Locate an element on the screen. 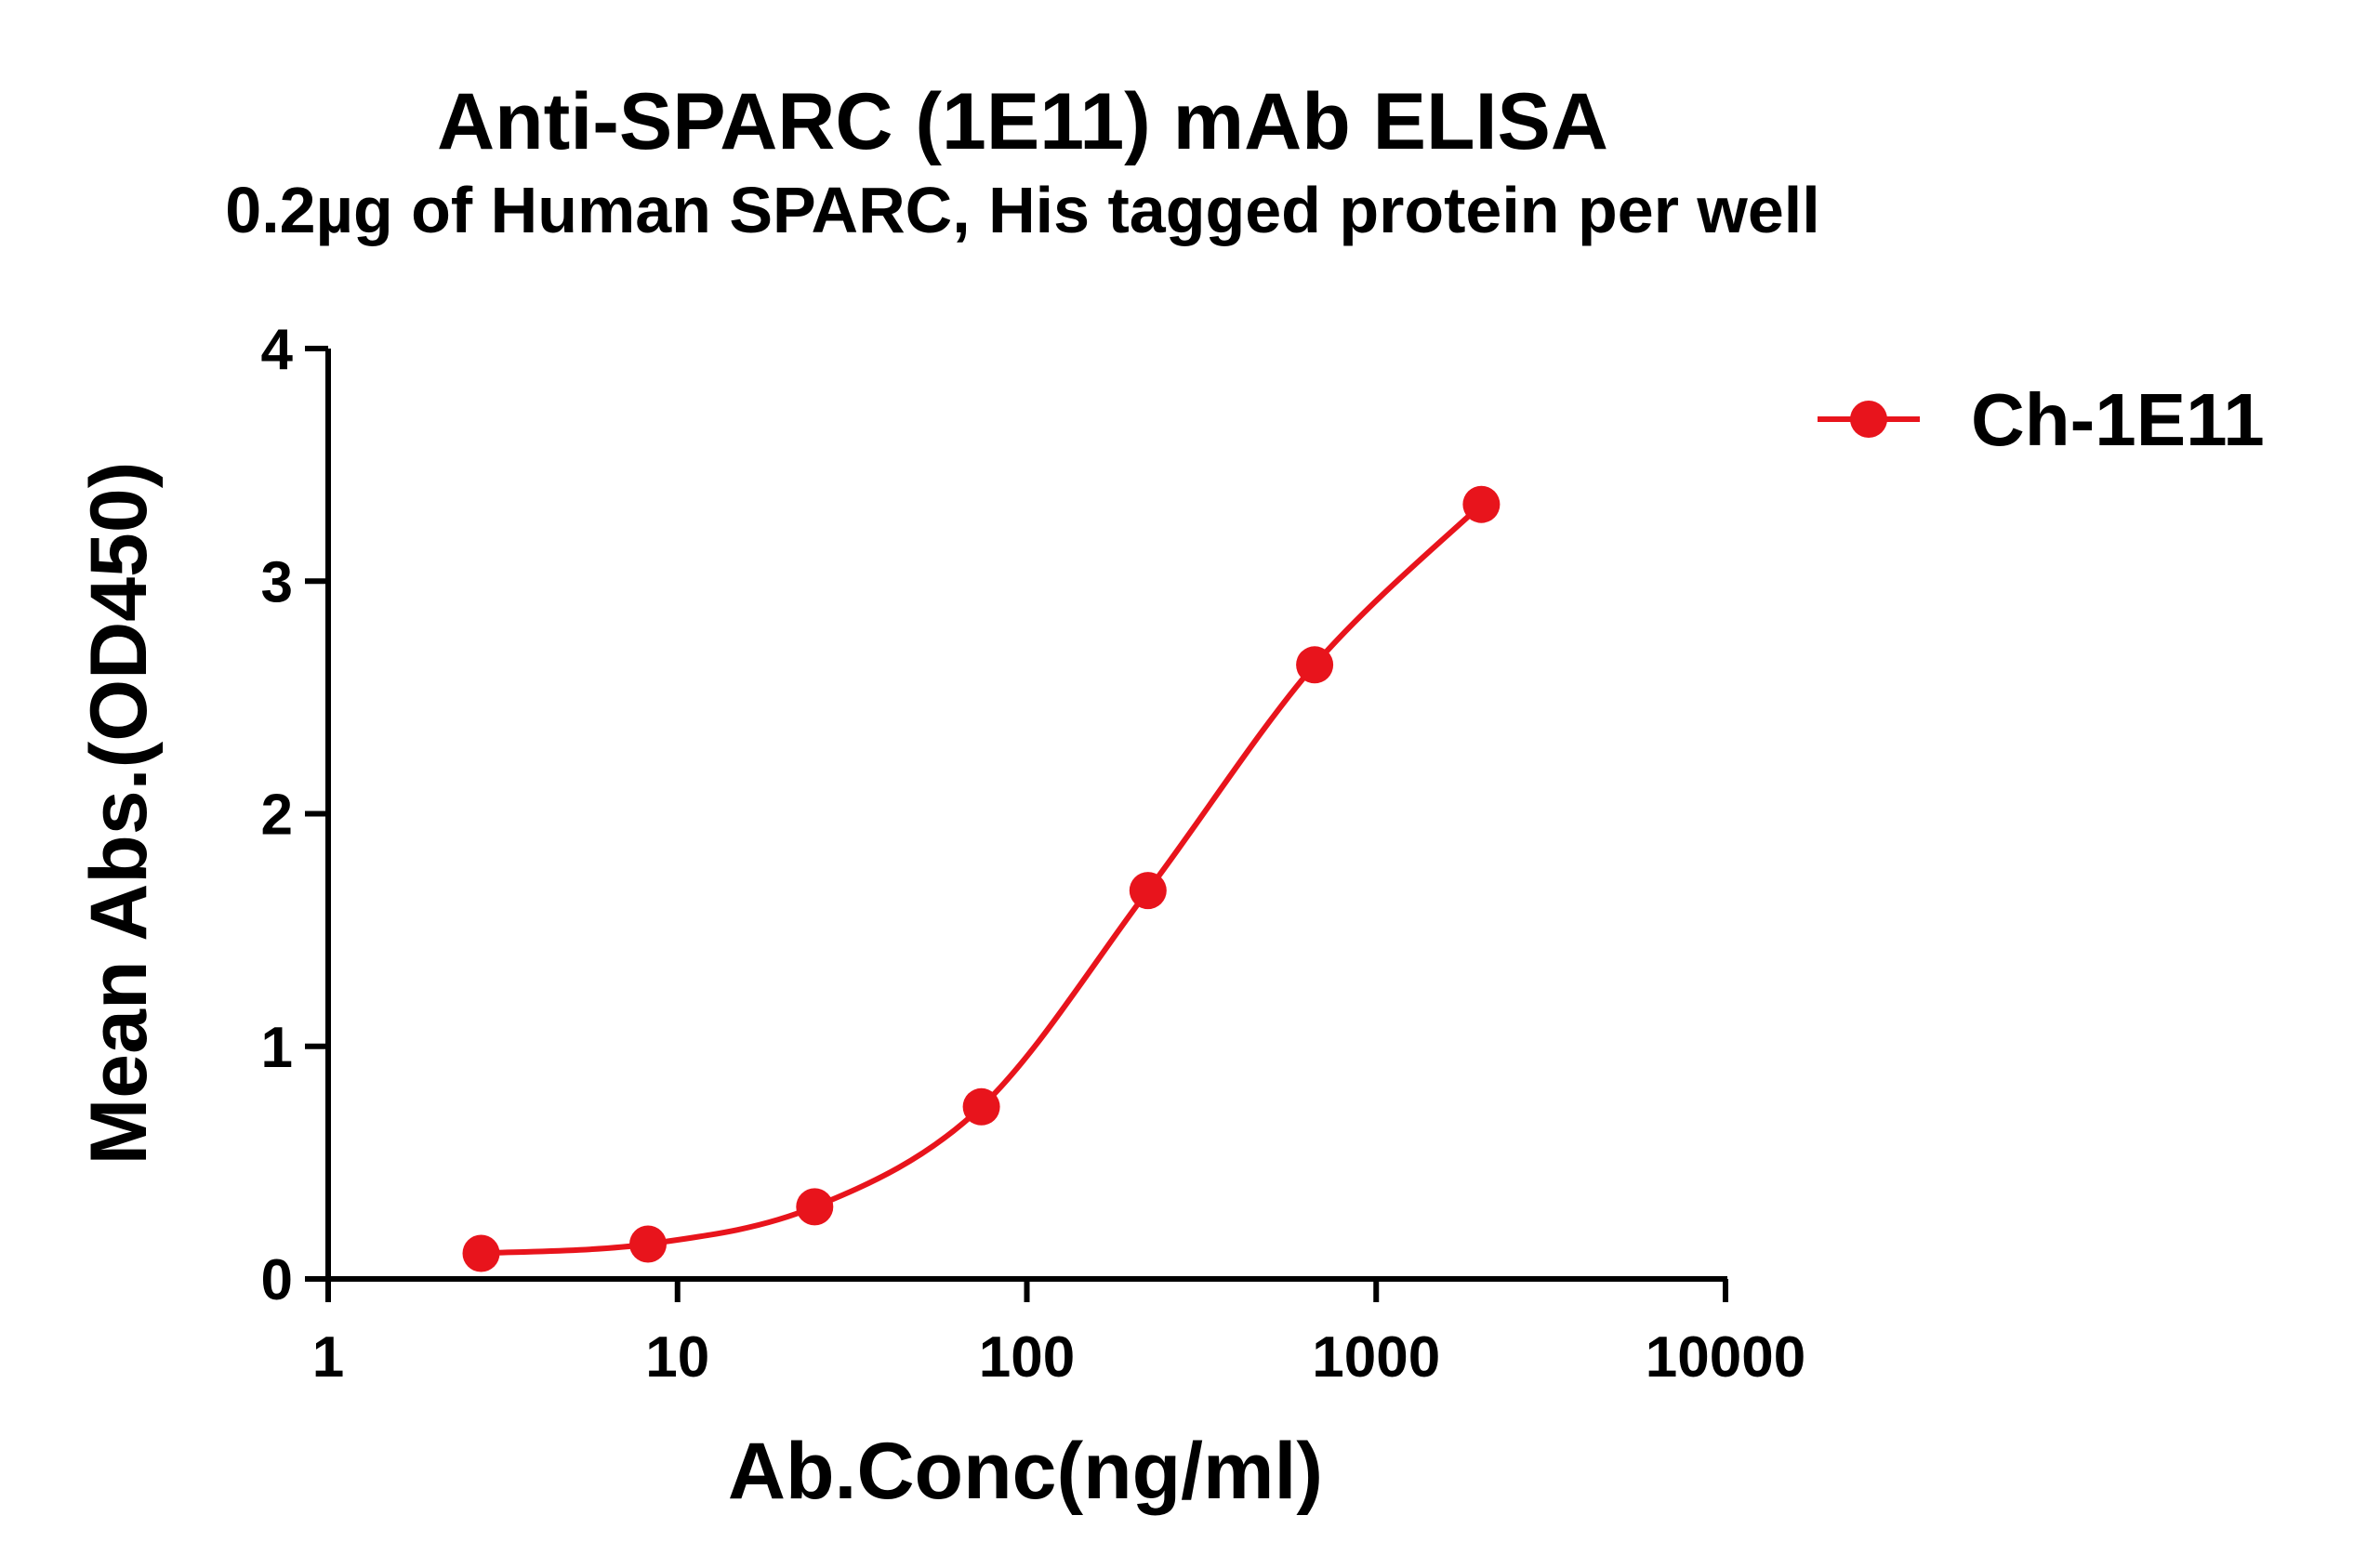  y-tick-label: 4 is located at coordinates (277, 350).